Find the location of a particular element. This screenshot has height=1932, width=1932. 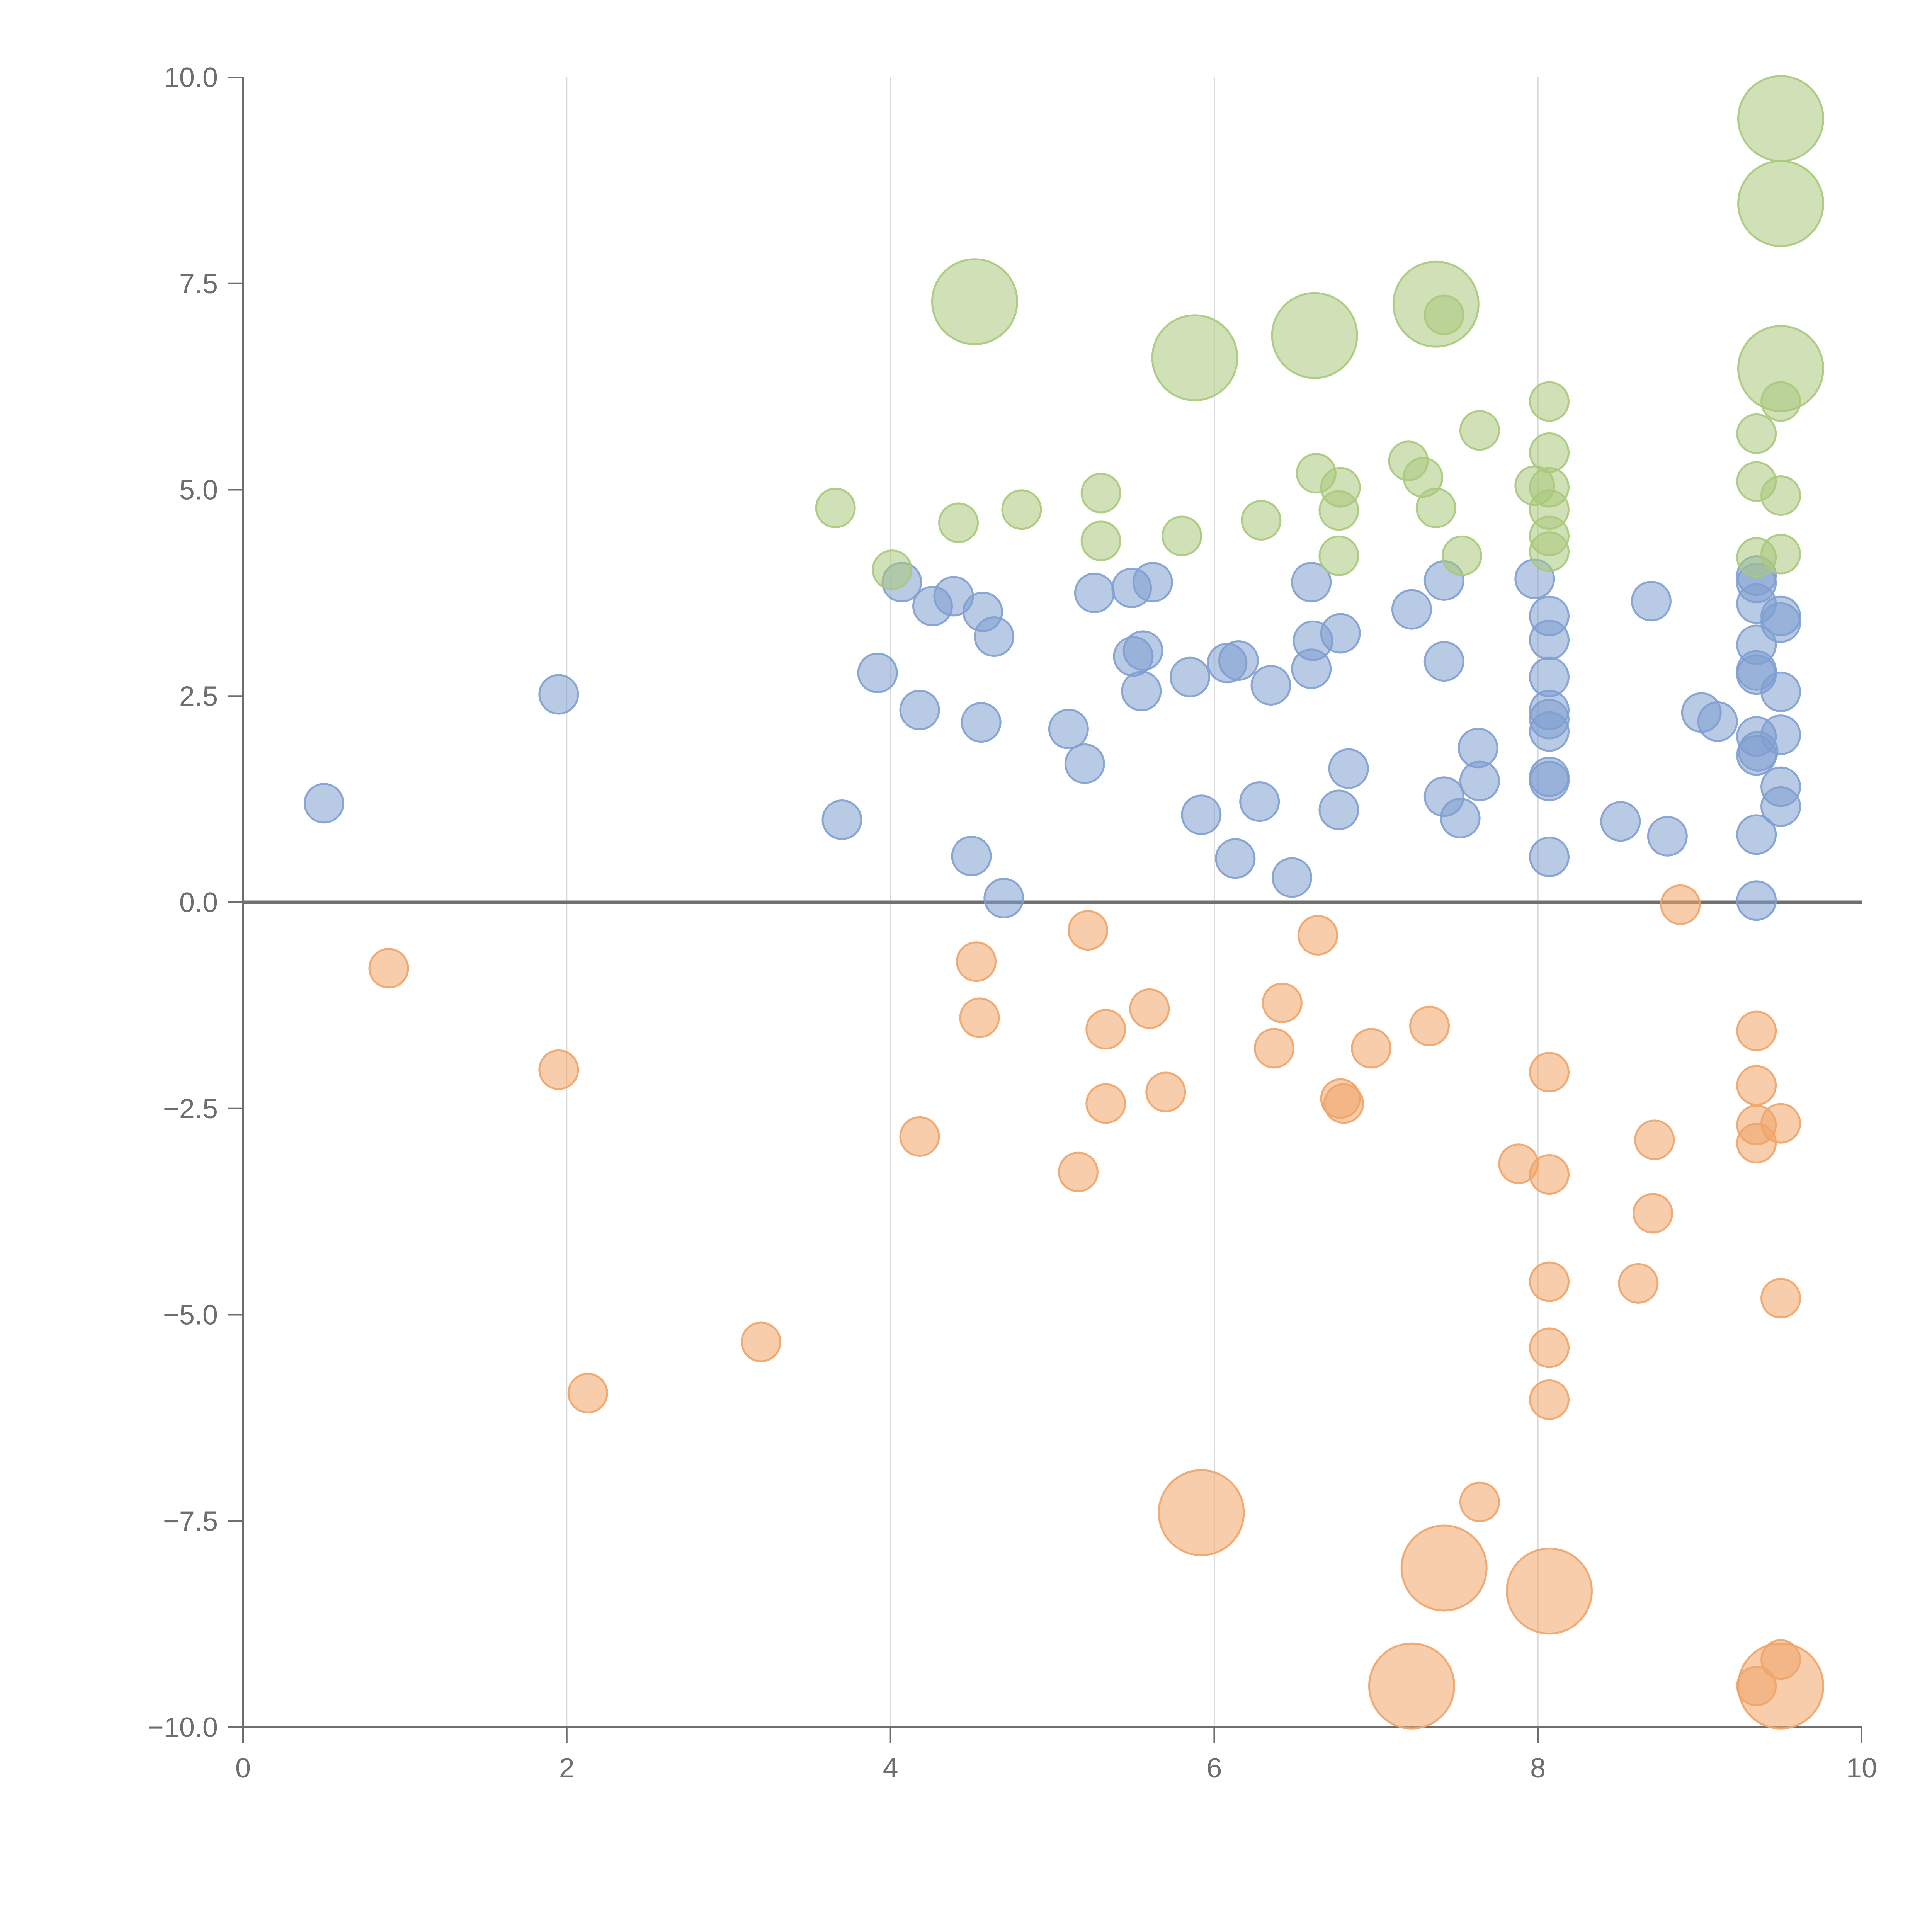

y-tick-label: −10.0 is located at coordinates (183, 1728).